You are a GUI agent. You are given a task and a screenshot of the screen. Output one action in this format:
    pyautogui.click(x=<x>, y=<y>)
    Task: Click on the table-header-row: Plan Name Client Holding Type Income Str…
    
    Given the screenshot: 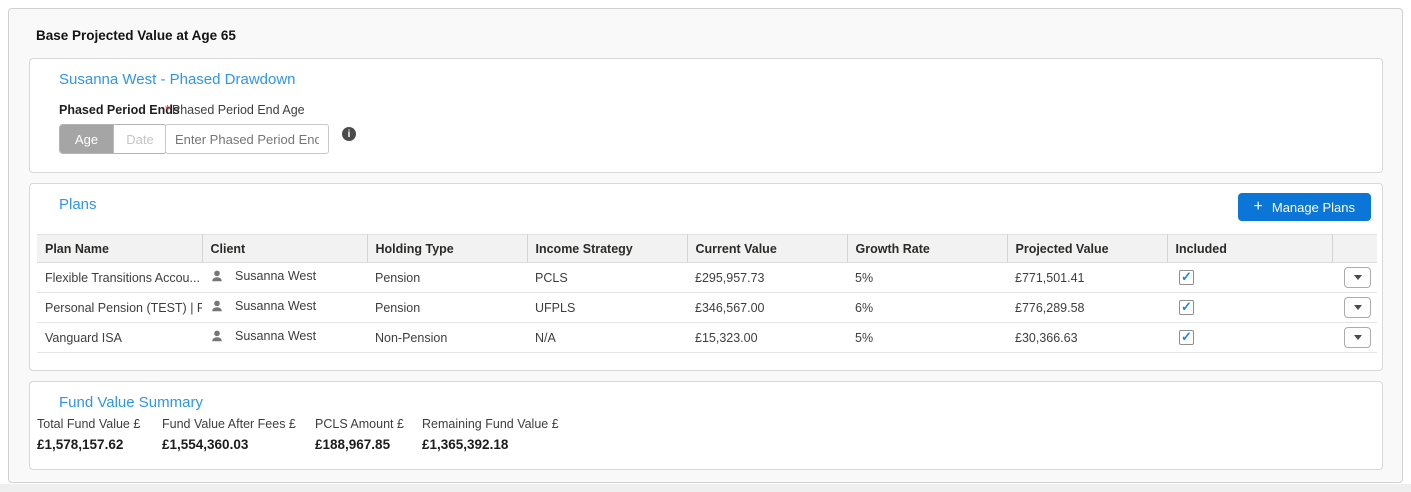 What is the action you would take?
    pyautogui.click(x=707, y=248)
    